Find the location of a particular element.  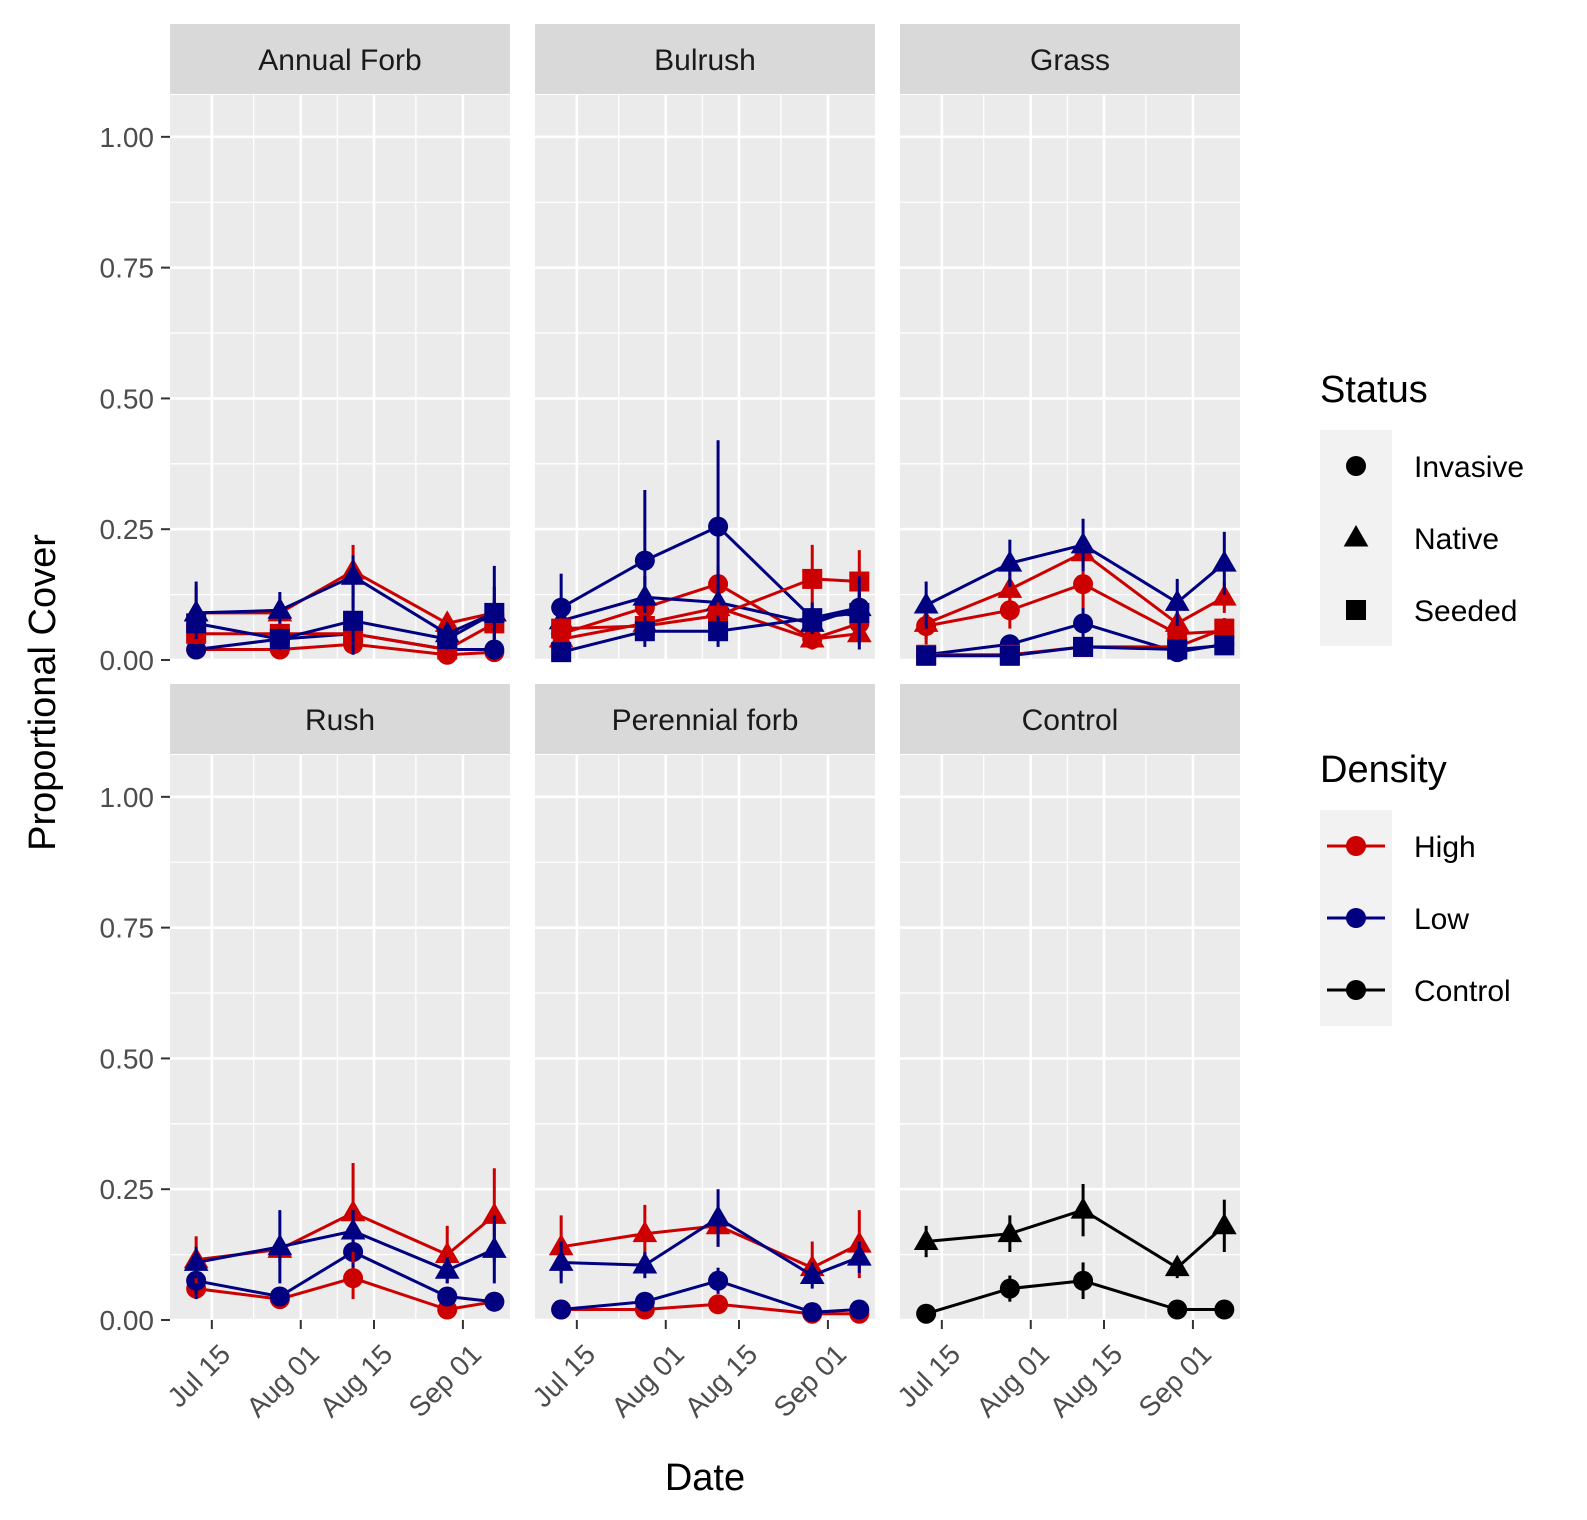

series-invasive-low is located at coordinates (710, 1295).